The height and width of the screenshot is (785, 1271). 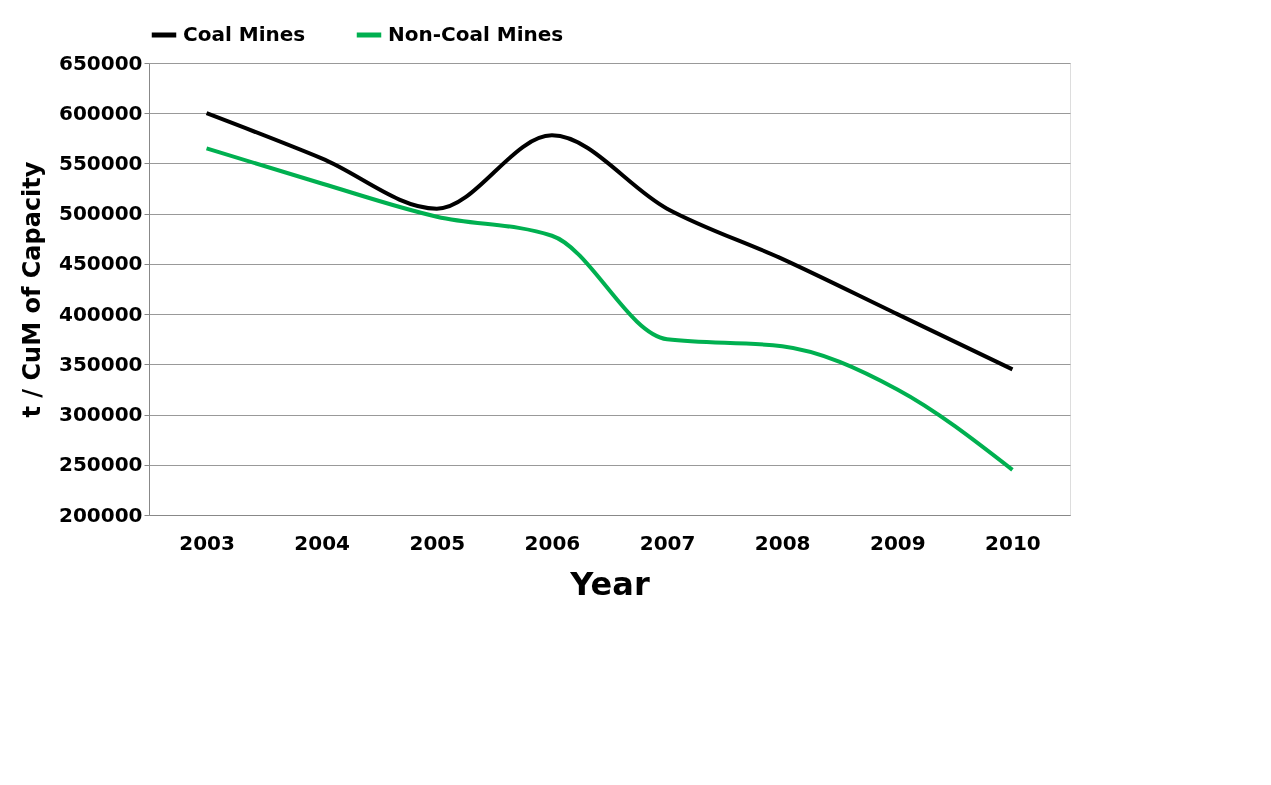 I want to click on x-tick-label: 2003, so click(x=207, y=542).